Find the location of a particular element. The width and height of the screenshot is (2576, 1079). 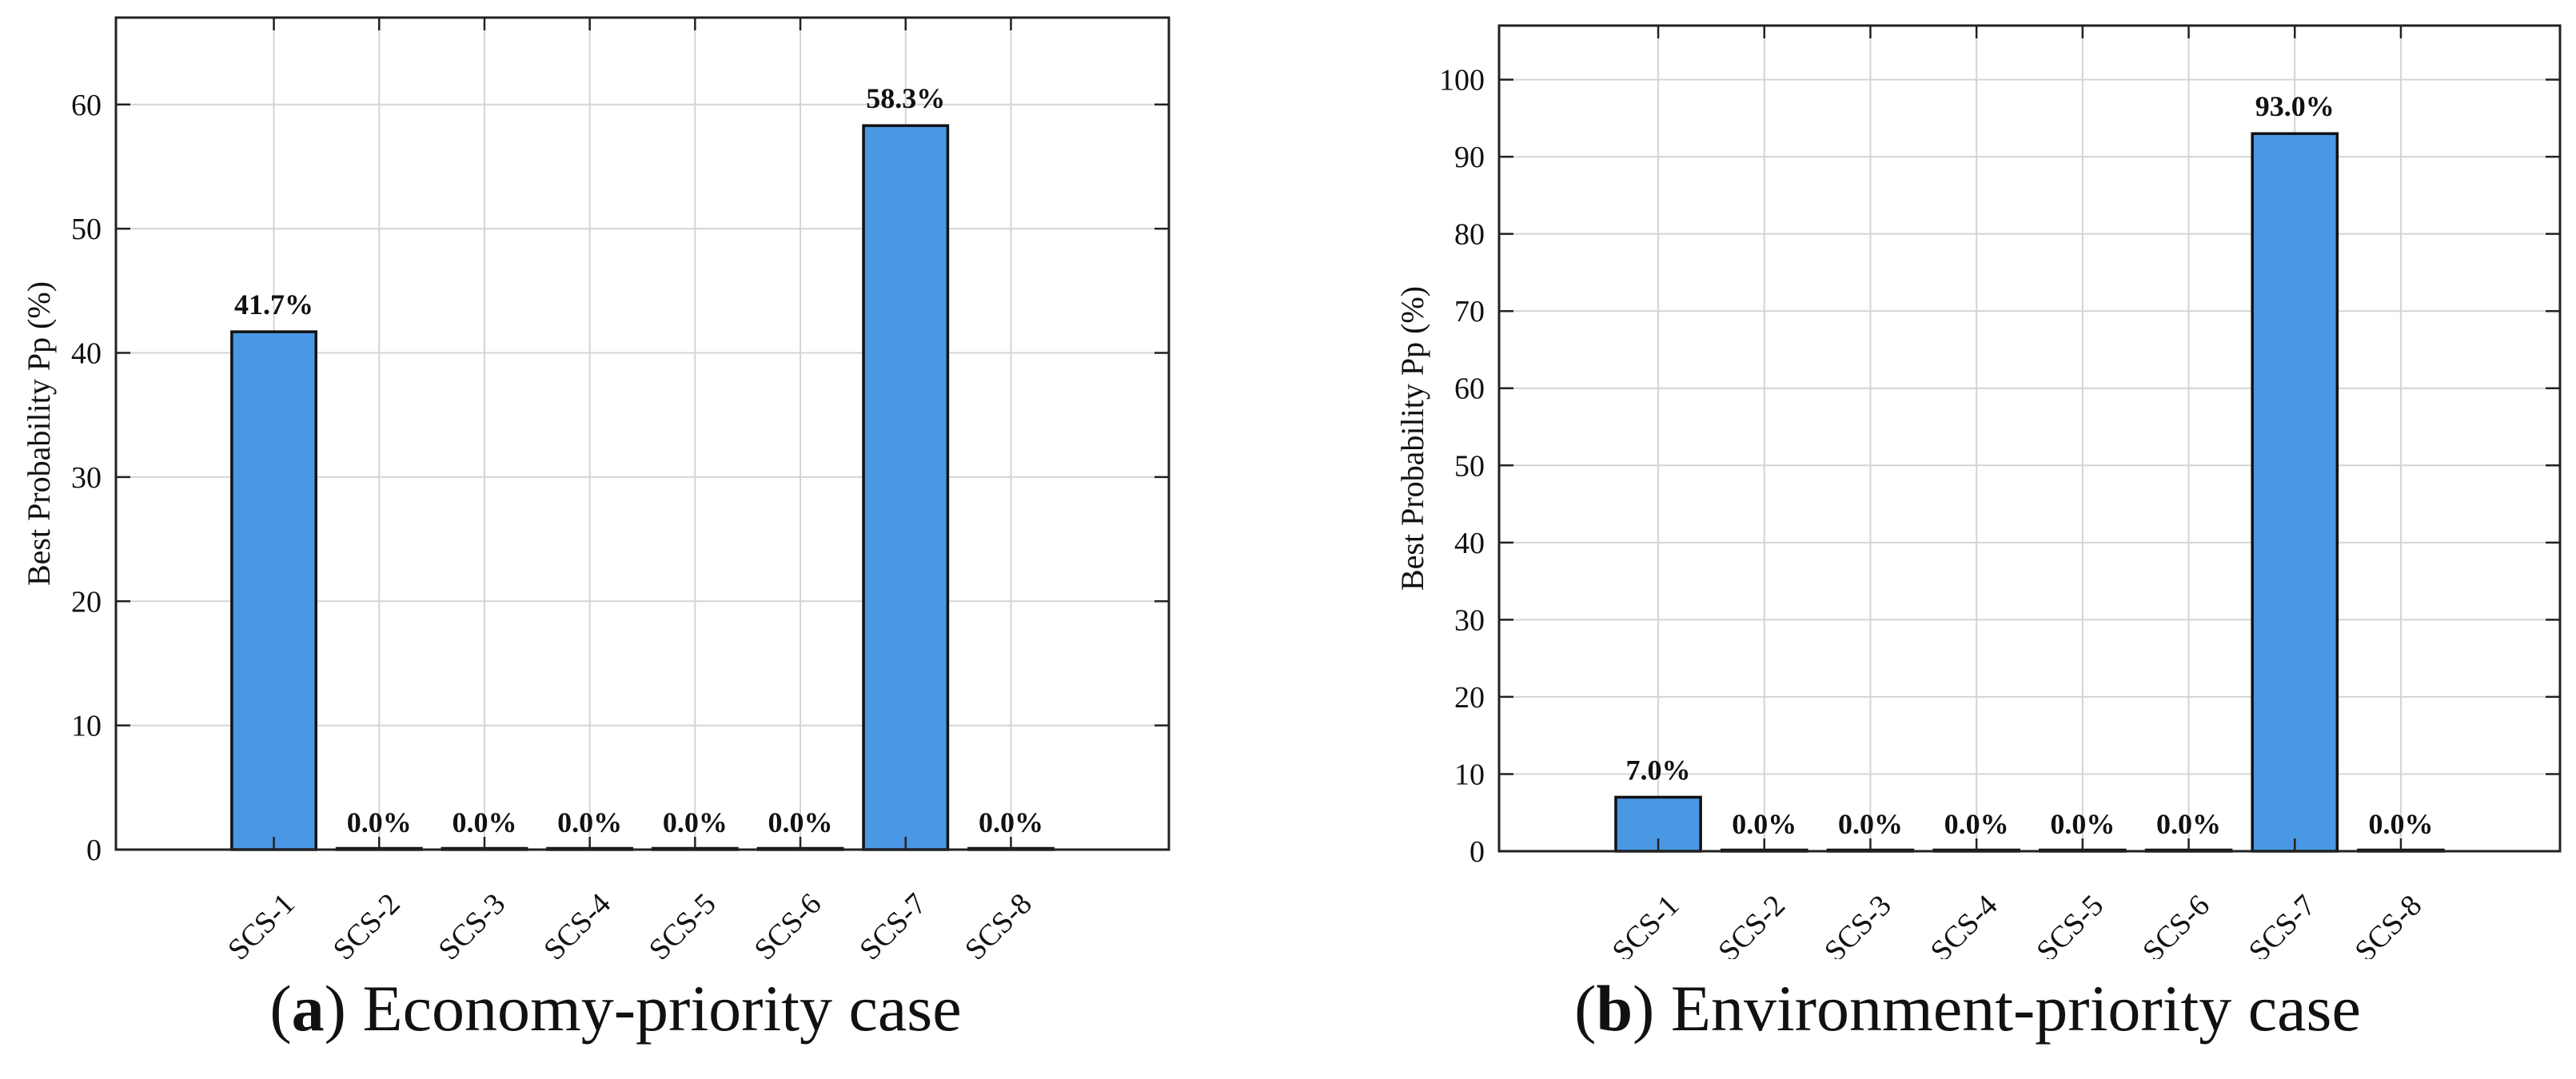

caption-text: Economy-priority case is located at coordinates (662, 1008).